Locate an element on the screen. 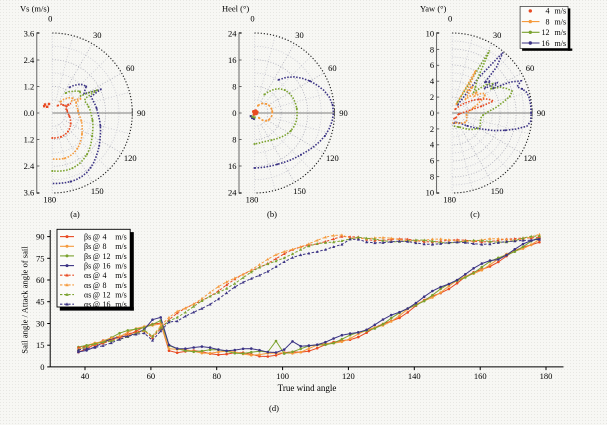  svg-text: (b) is located at coordinates (272, 214).